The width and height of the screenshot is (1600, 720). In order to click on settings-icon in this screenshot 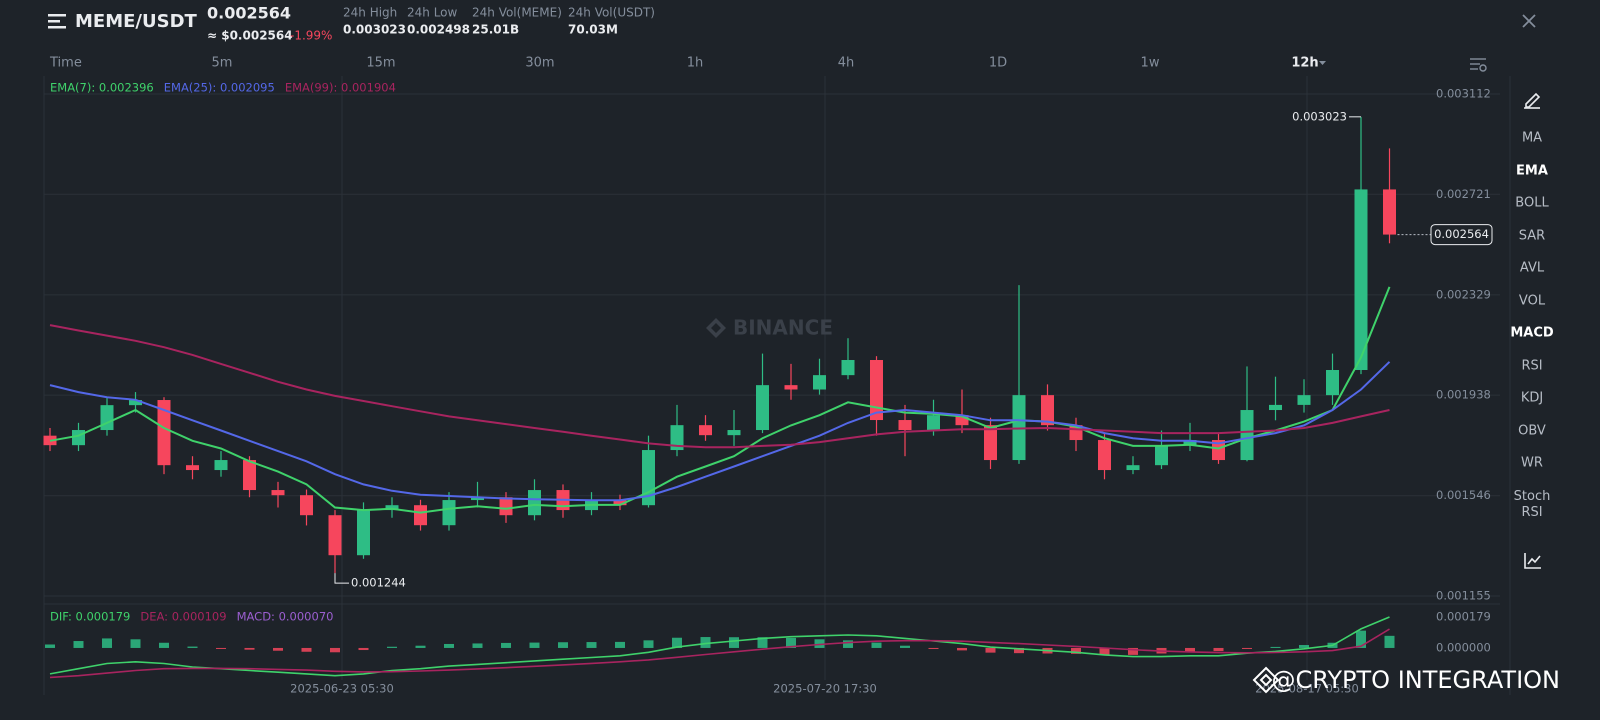, I will do `click(1478, 65)`.